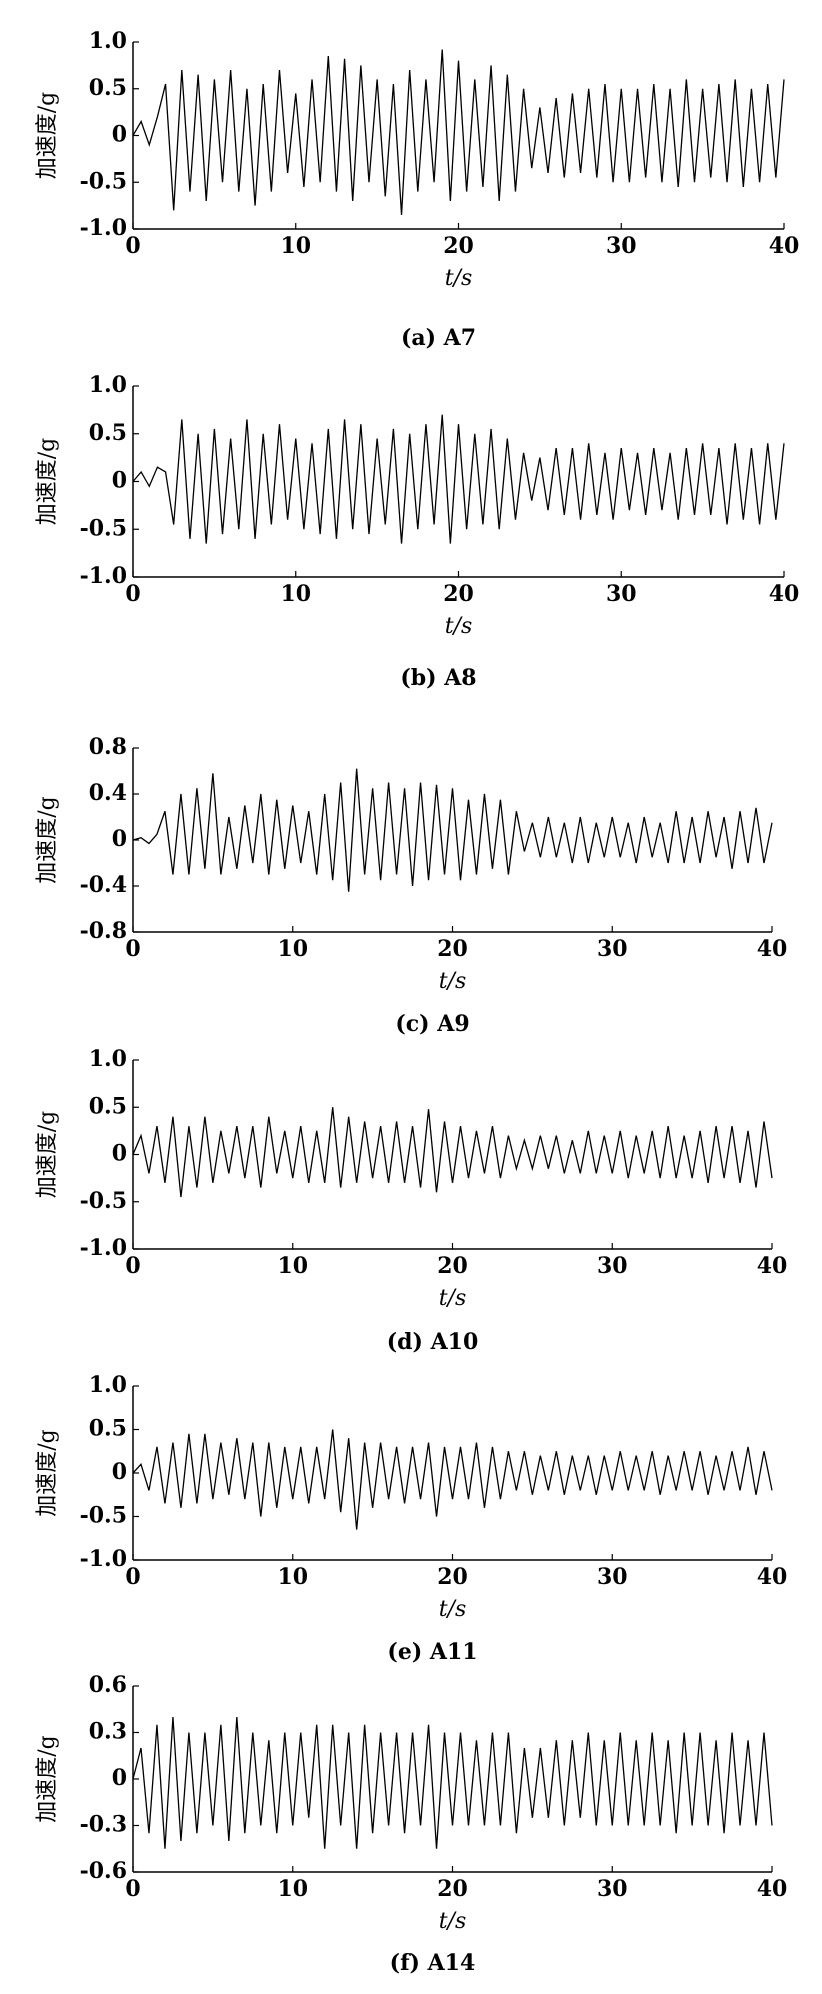 This screenshot has height=1994, width=822. Describe the element at coordinates (438, 338) in the screenshot. I see `caption: (a) A7` at that location.